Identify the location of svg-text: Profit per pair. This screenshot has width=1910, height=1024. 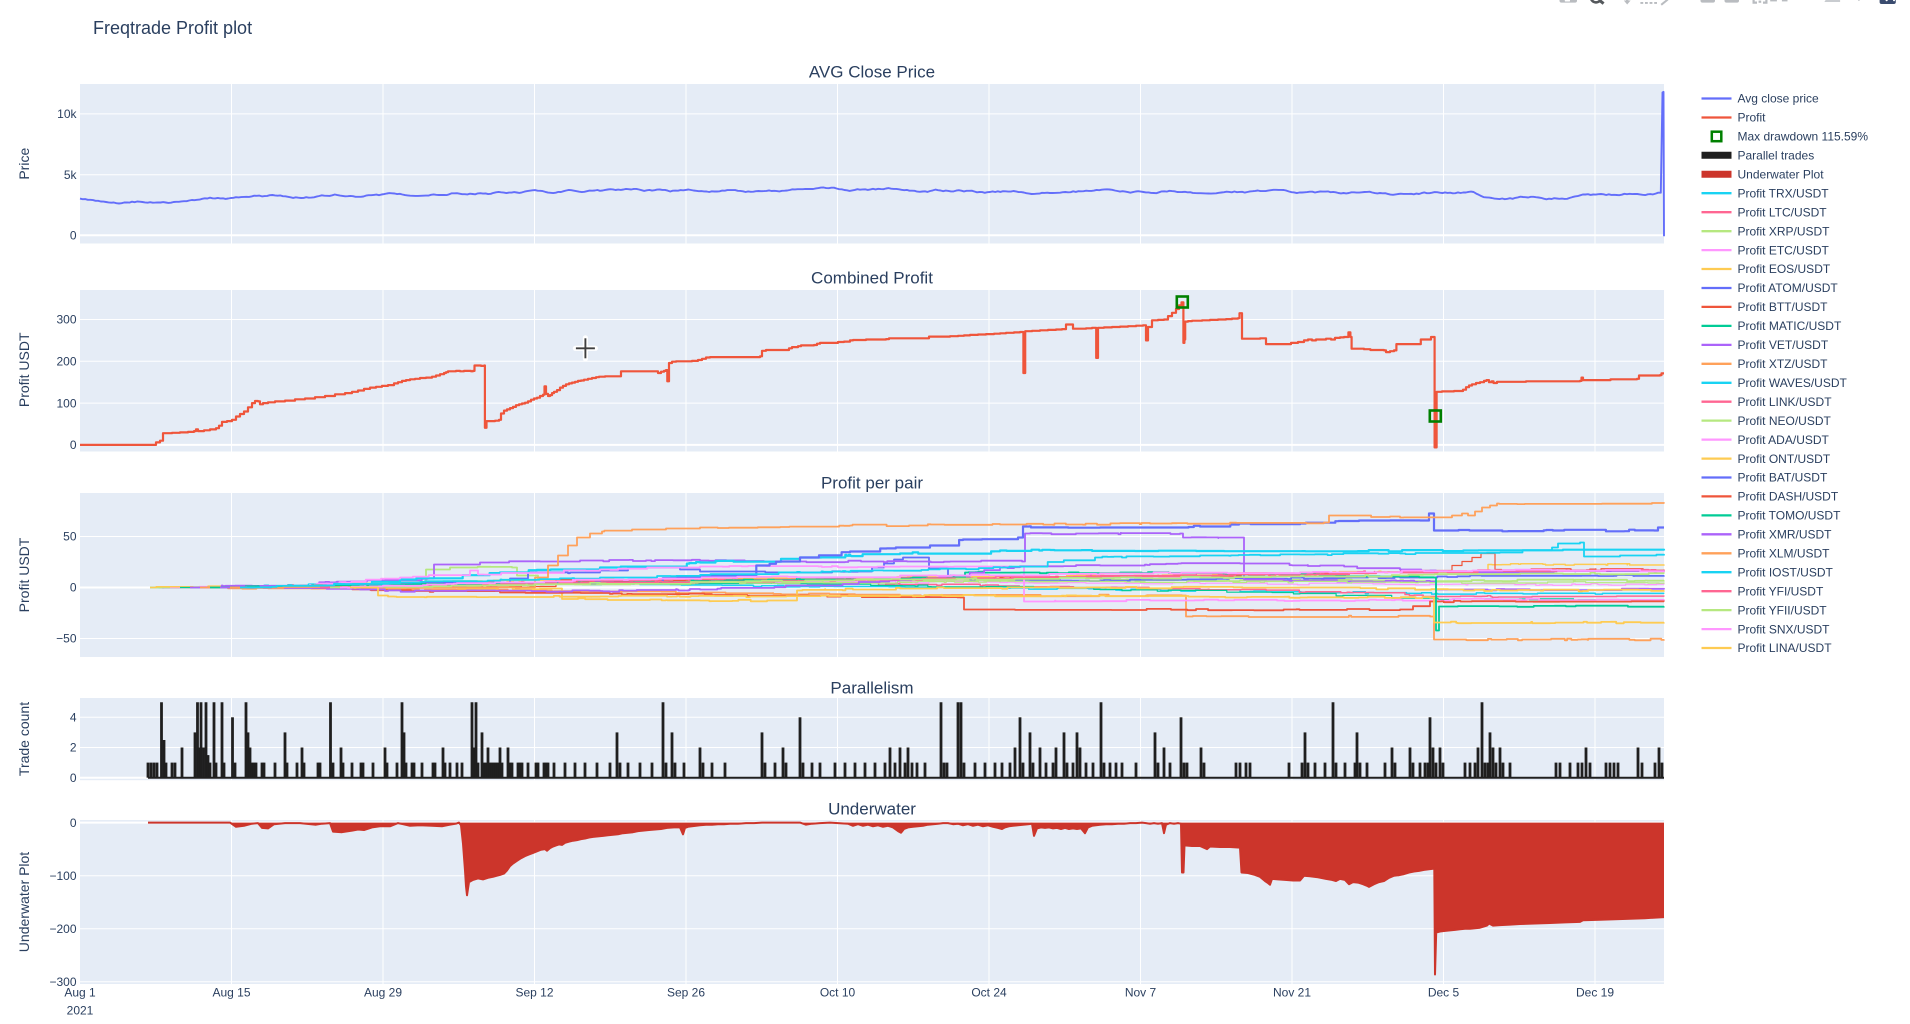
(872, 483).